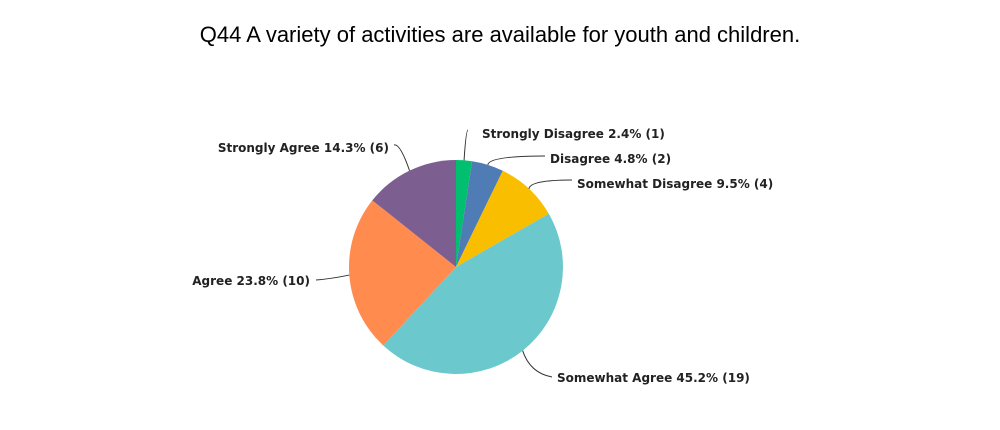 This screenshot has width=1000, height=430. What do you see at coordinates (464, 213) in the screenshot?
I see `pie-slice-strongly-disagree` at bounding box center [464, 213].